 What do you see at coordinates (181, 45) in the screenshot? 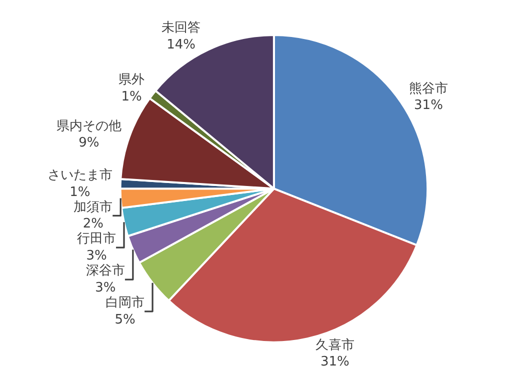
I see `data-label: 14%` at bounding box center [181, 45].